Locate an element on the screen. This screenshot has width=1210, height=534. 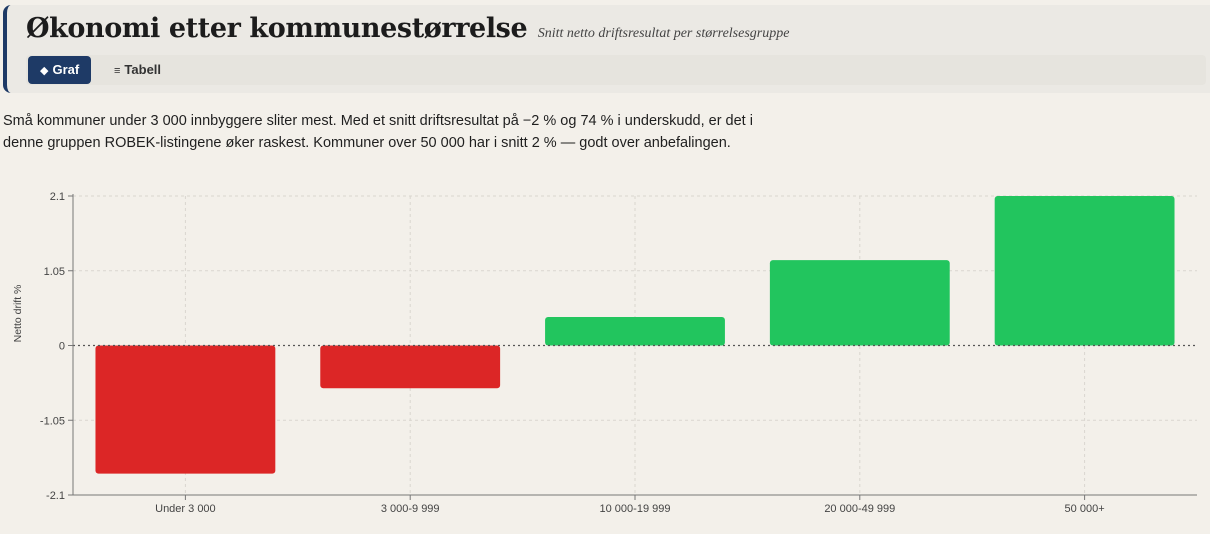
y-tick-label: -2.1 is located at coordinates (55, 496).